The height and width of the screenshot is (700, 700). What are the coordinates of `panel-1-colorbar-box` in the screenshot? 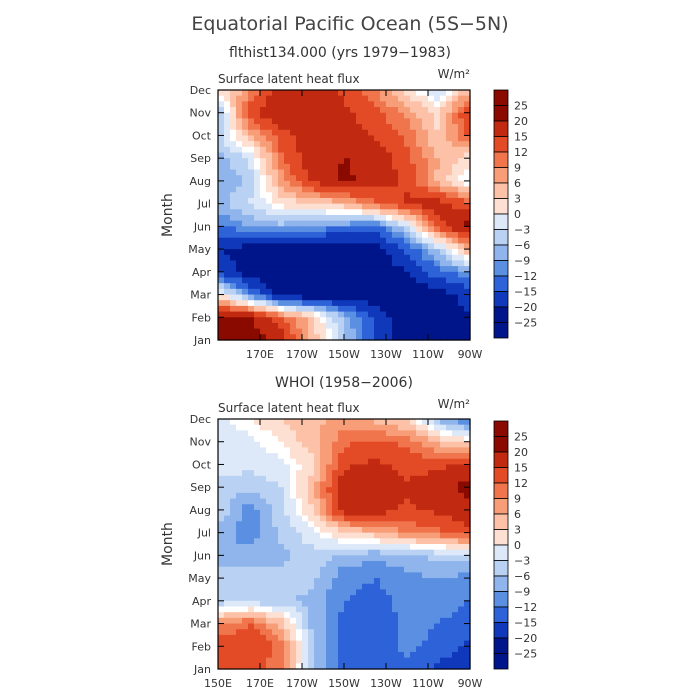 It's located at (501, 283).